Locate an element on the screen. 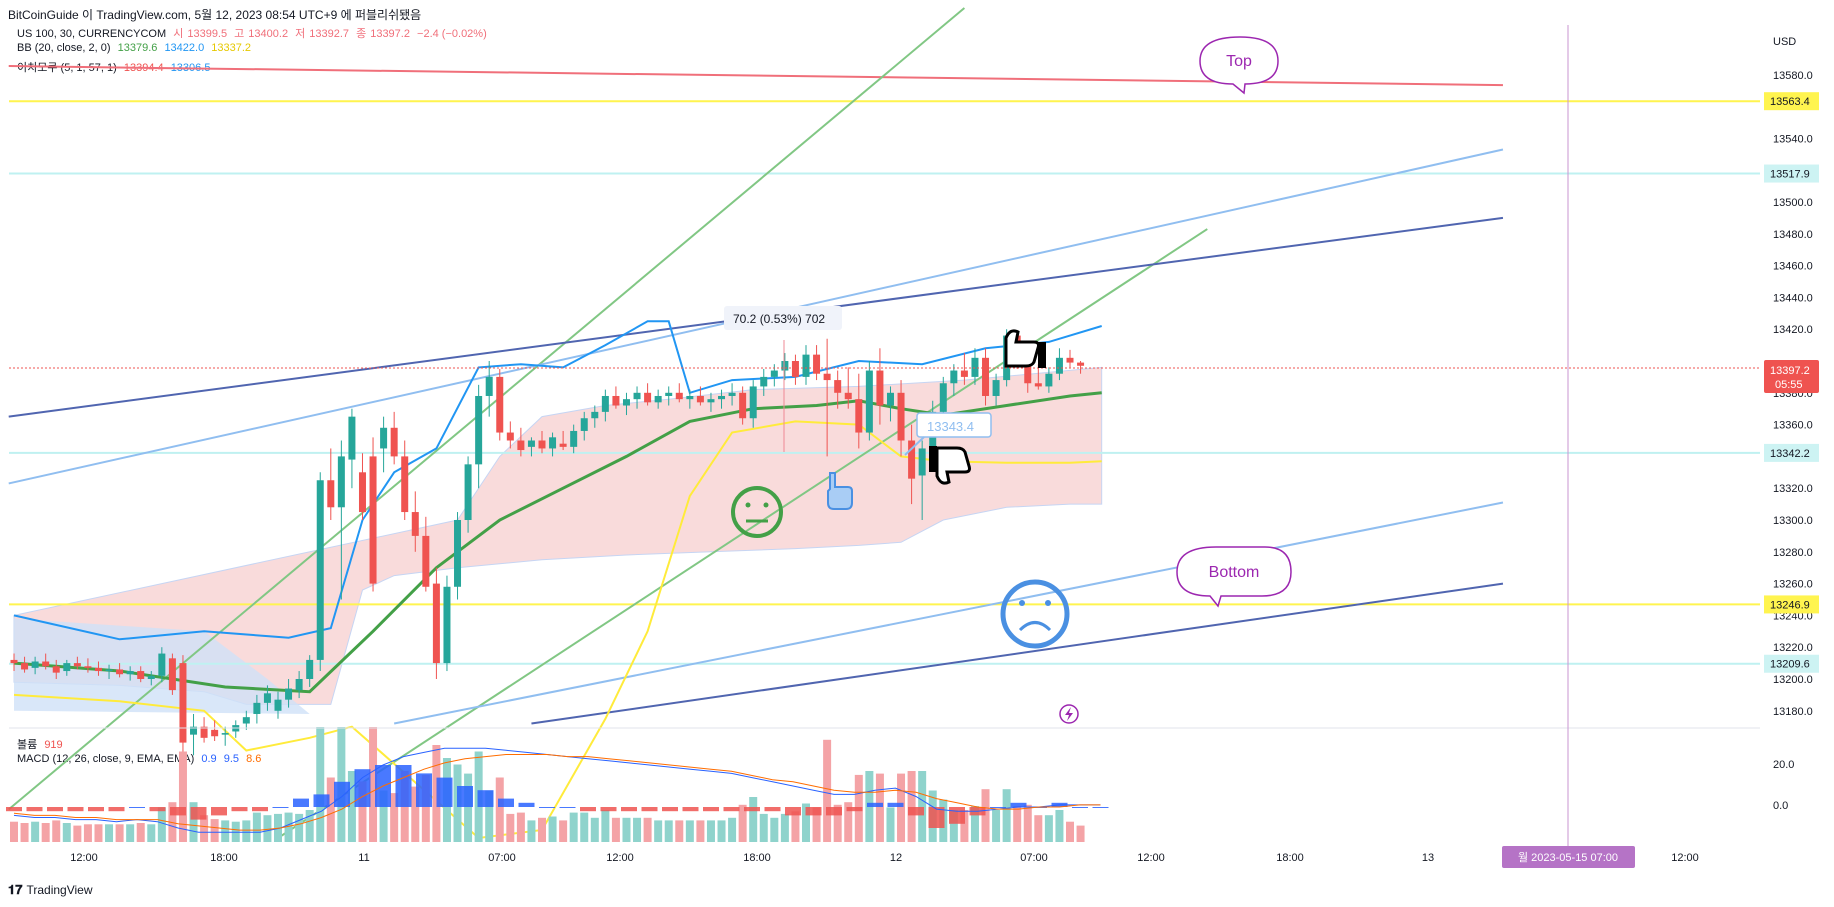 The height and width of the screenshot is (907, 1834). legend-symbol: US 100, 30, CURRENCYCOM is located at coordinates (92, 34).